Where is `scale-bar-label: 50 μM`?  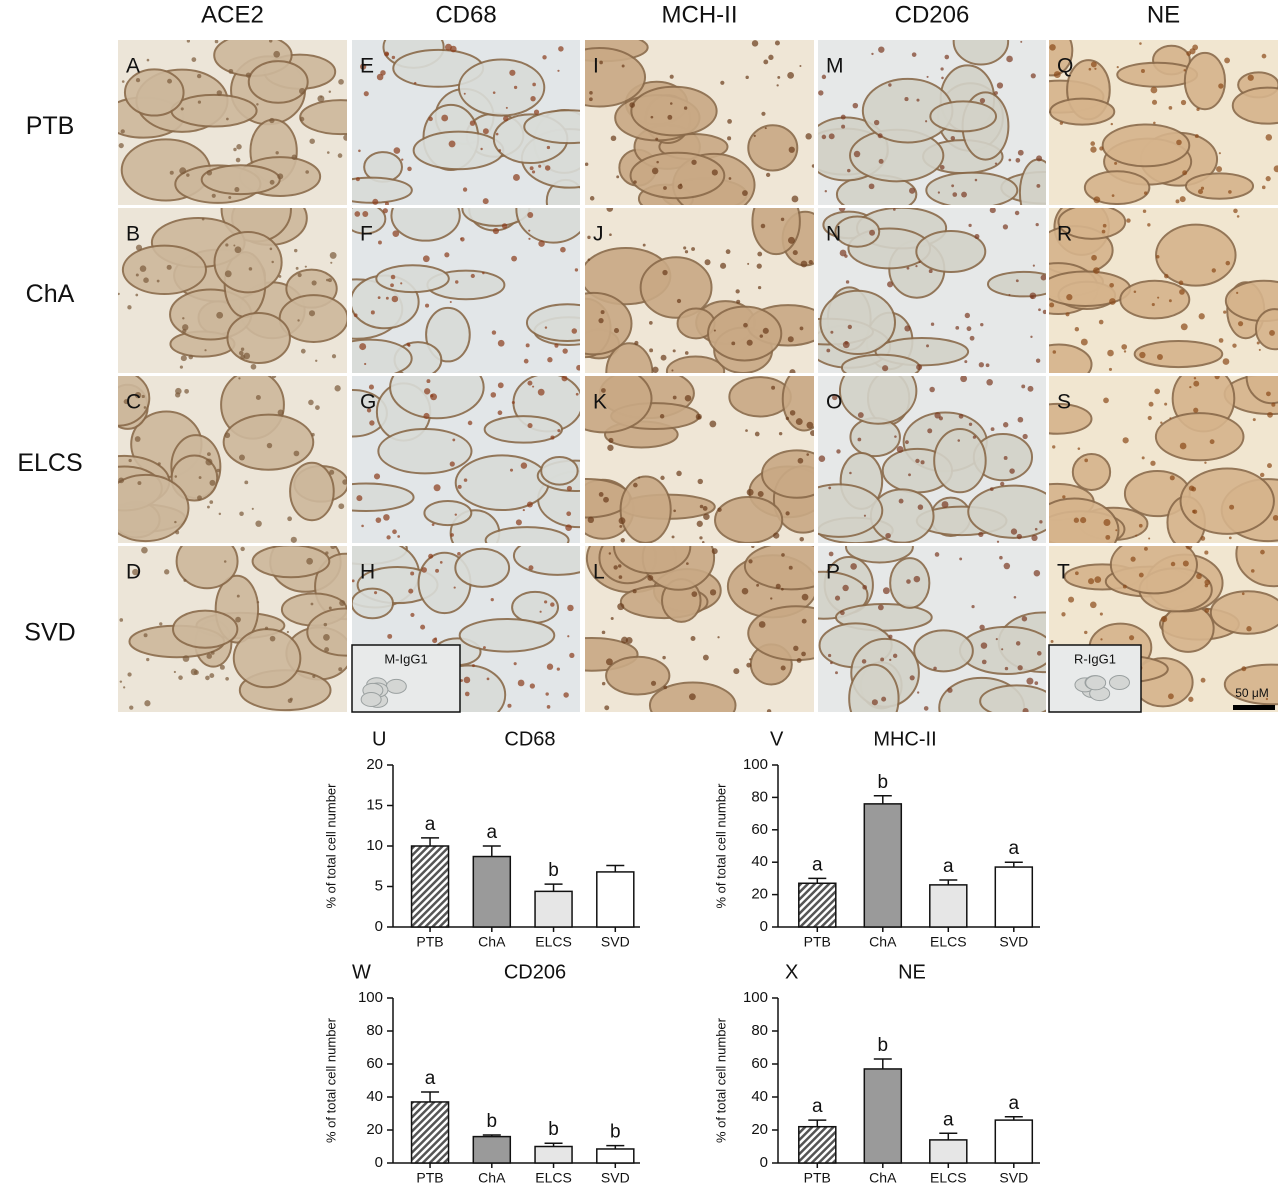
scale-bar-label: 50 μM is located at coordinates (1252, 693).